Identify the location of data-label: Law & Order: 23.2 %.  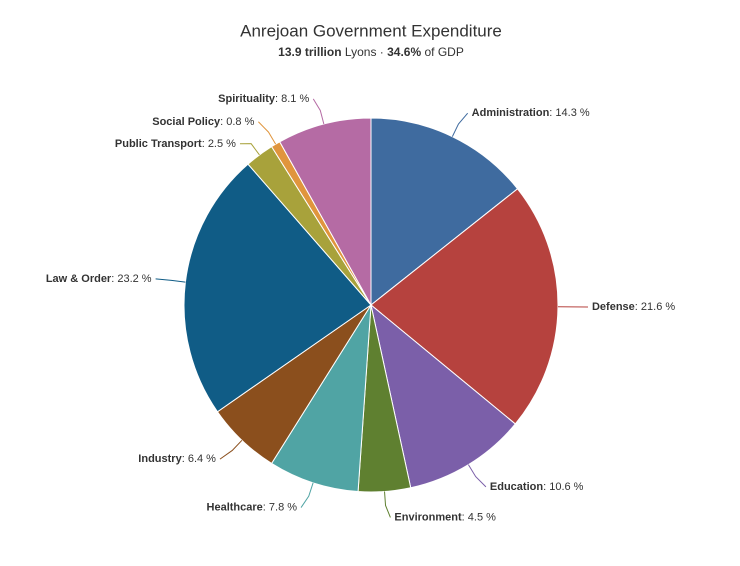
(99, 279).